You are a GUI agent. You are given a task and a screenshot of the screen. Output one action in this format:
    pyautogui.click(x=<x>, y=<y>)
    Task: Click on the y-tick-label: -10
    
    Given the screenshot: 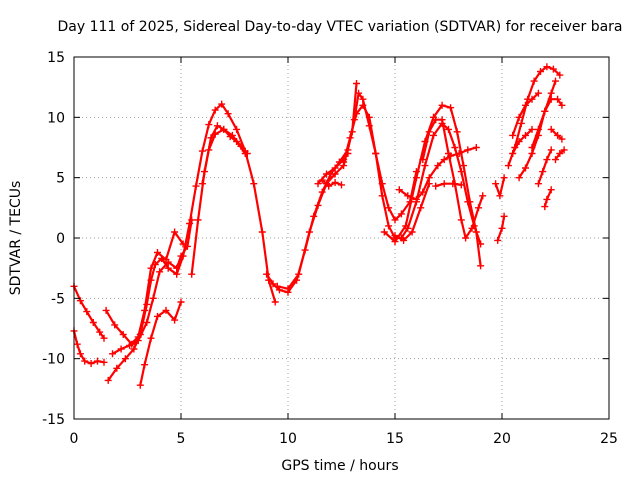 What is the action you would take?
    pyautogui.click(x=53, y=360)
    